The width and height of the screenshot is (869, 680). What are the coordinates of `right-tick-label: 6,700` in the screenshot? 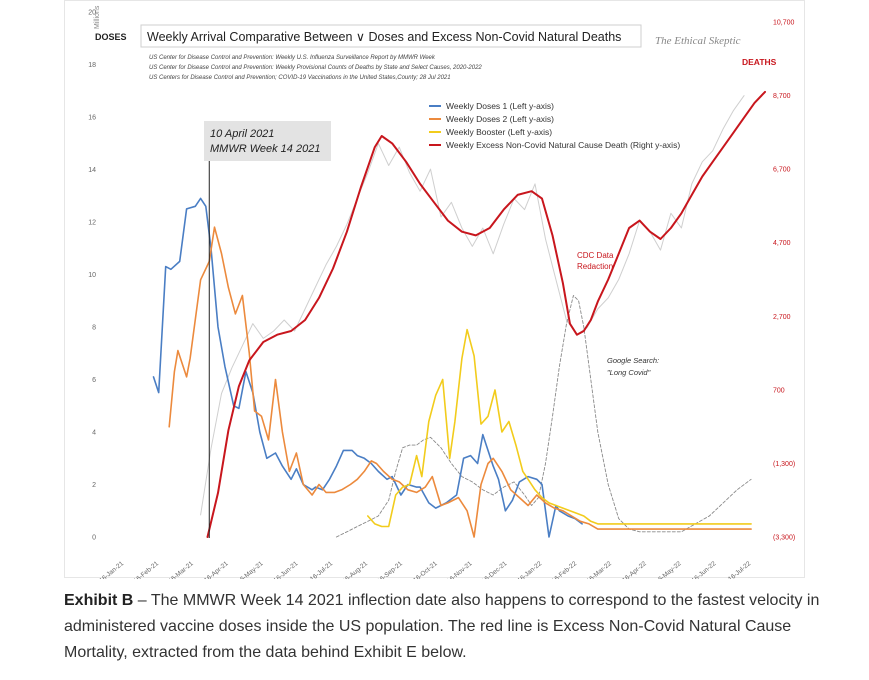 It's located at (782, 170).